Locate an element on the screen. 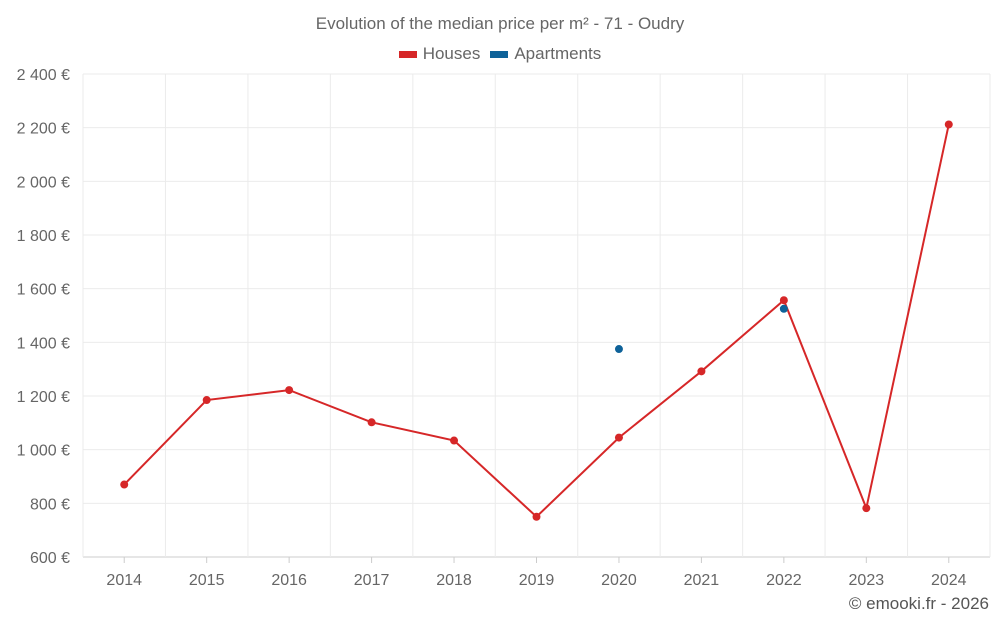 The width and height of the screenshot is (1000, 625). legend-item-houses: Houses is located at coordinates (439, 54).